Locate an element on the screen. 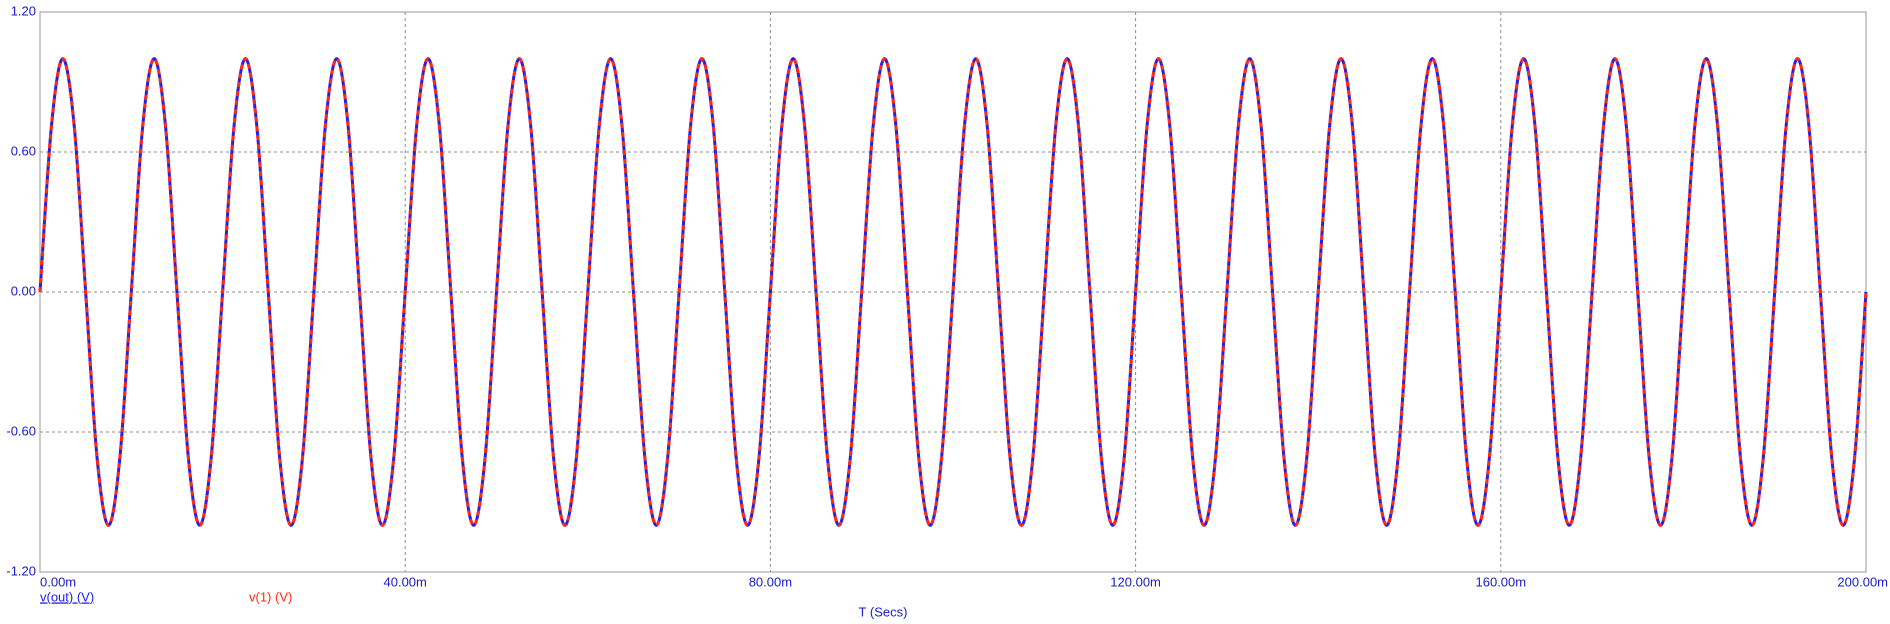 The height and width of the screenshot is (624, 1890). x-tick-label: 40.00m is located at coordinates (405, 581).